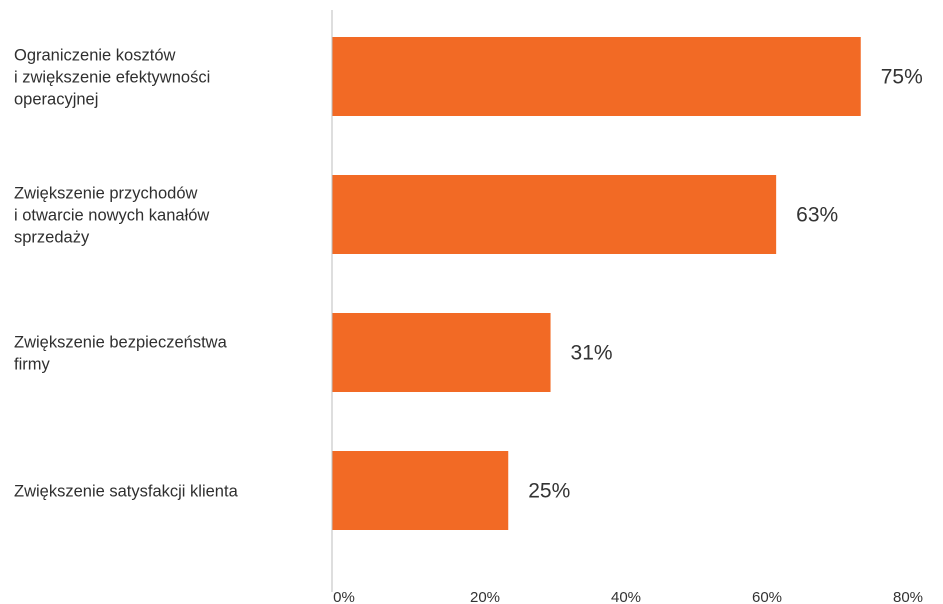 Image resolution: width=943 pixels, height=604 pixels. What do you see at coordinates (121, 354) in the screenshot?
I see `category-label: Zwiększenie bezpieczeństwa firmy` at bounding box center [121, 354].